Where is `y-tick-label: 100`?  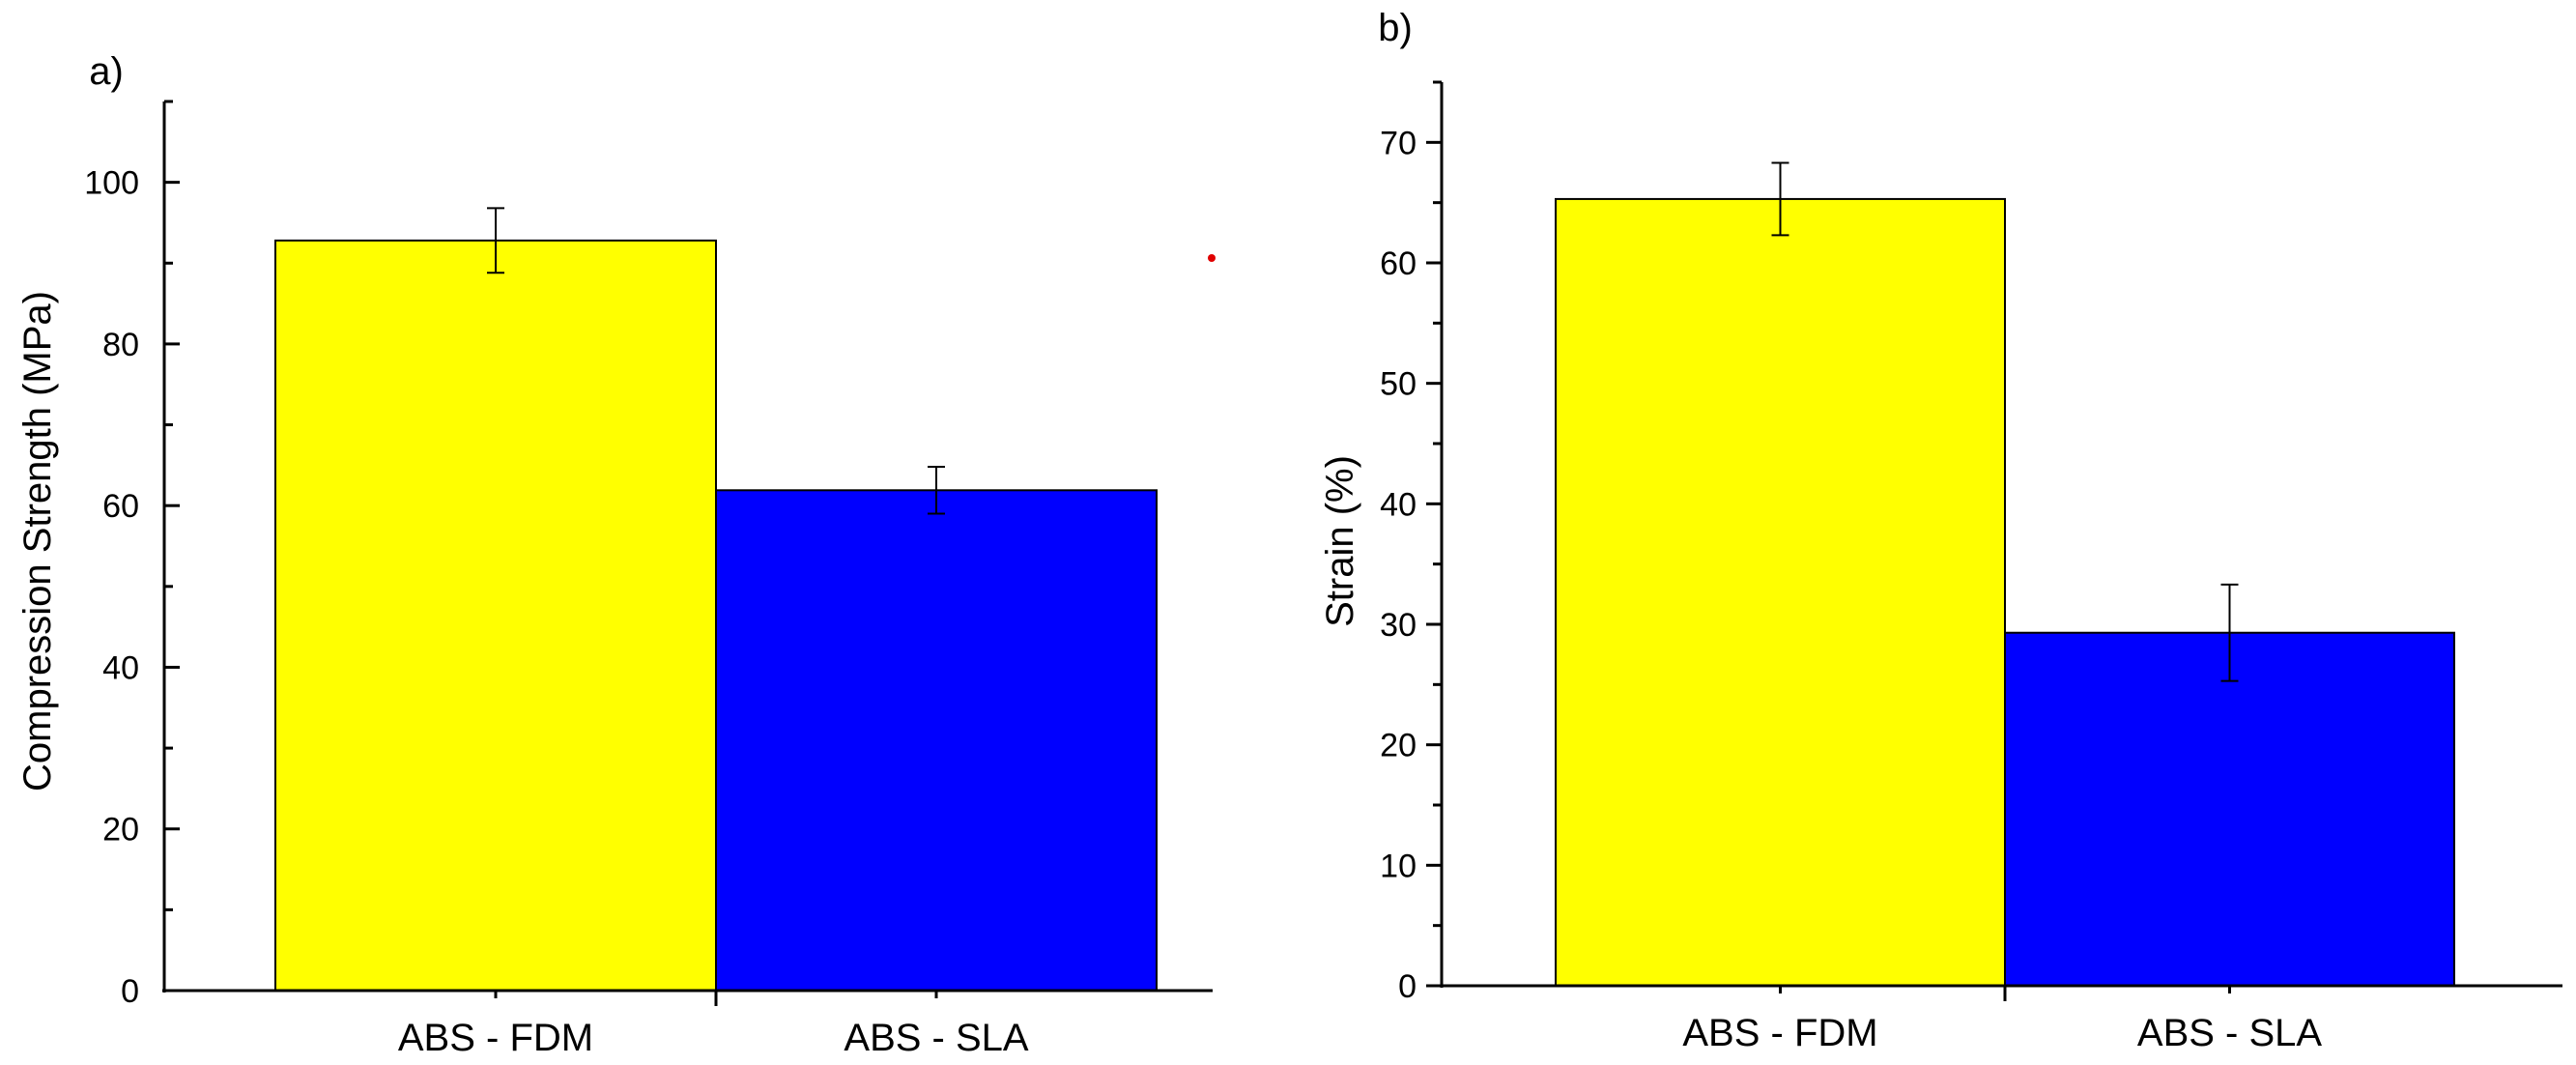
y-tick-label: 100 is located at coordinates (112, 184).